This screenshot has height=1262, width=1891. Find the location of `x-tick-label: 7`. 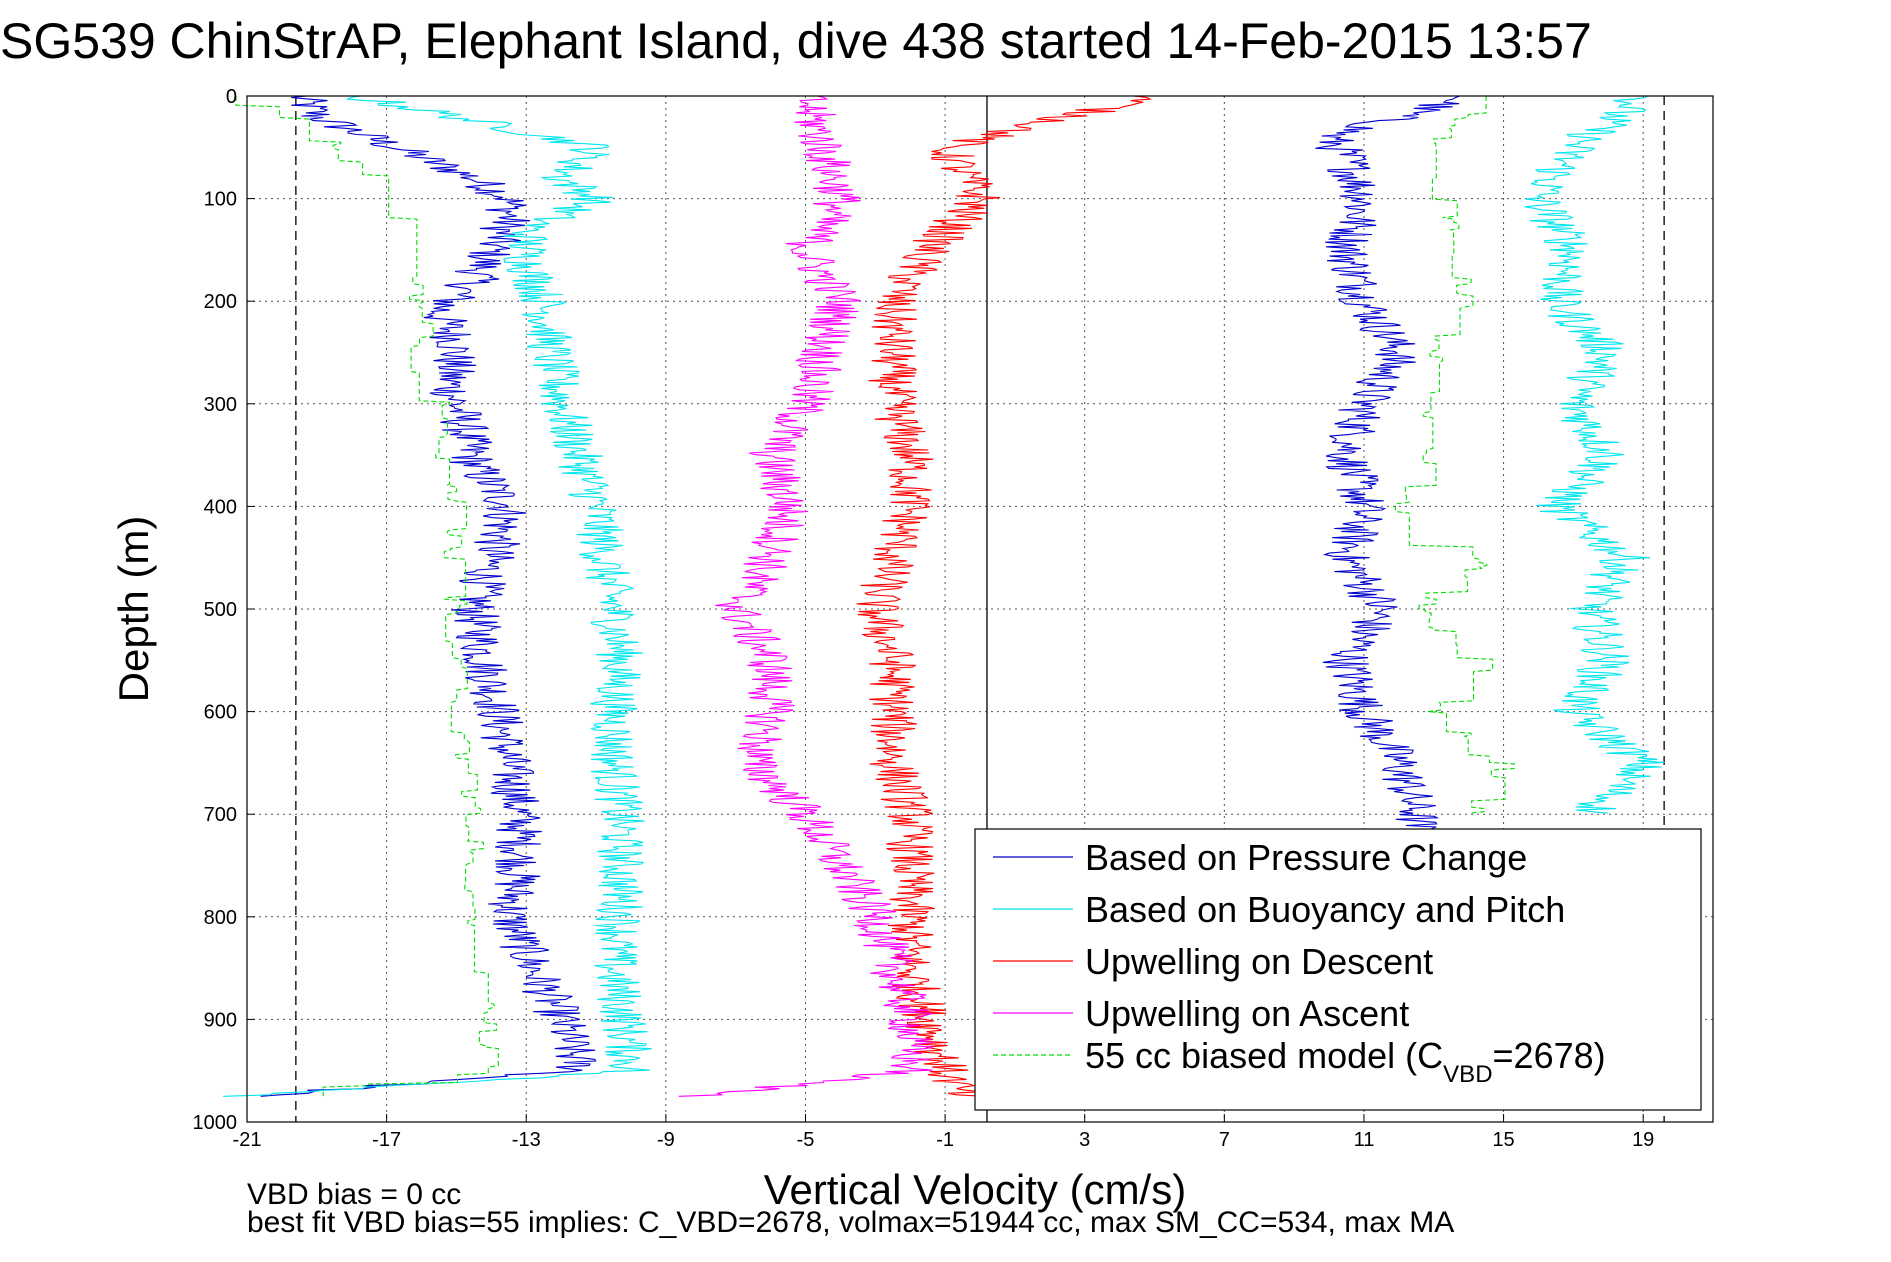

x-tick-label: 7 is located at coordinates (1224, 1140).